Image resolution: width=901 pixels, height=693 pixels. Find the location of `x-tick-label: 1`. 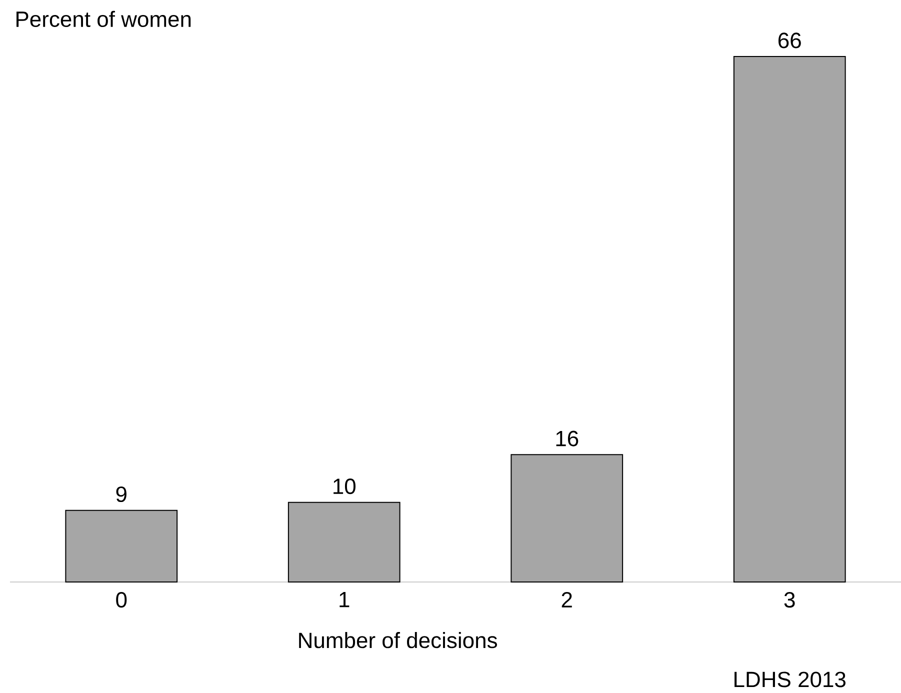

x-tick-label: 1 is located at coordinates (345, 600).